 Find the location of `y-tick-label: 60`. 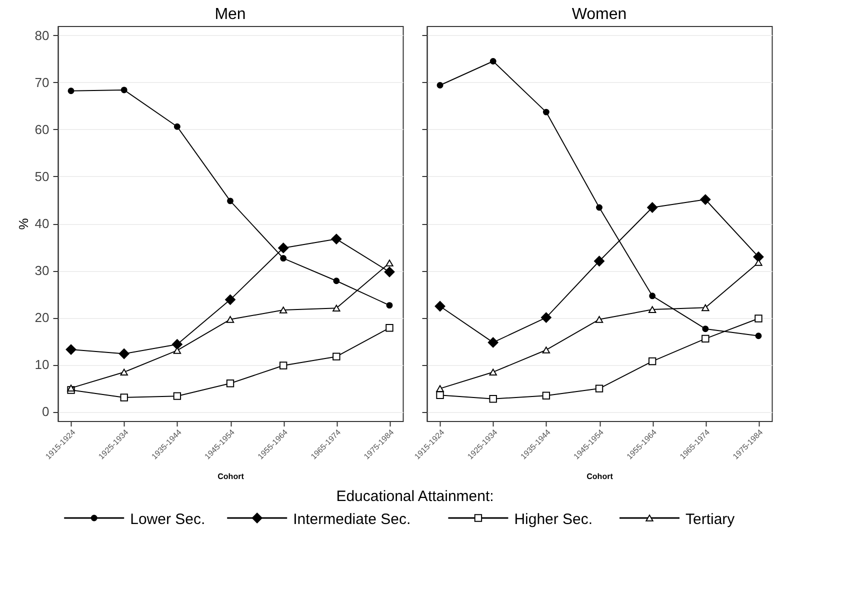

y-tick-label: 60 is located at coordinates (42, 129).